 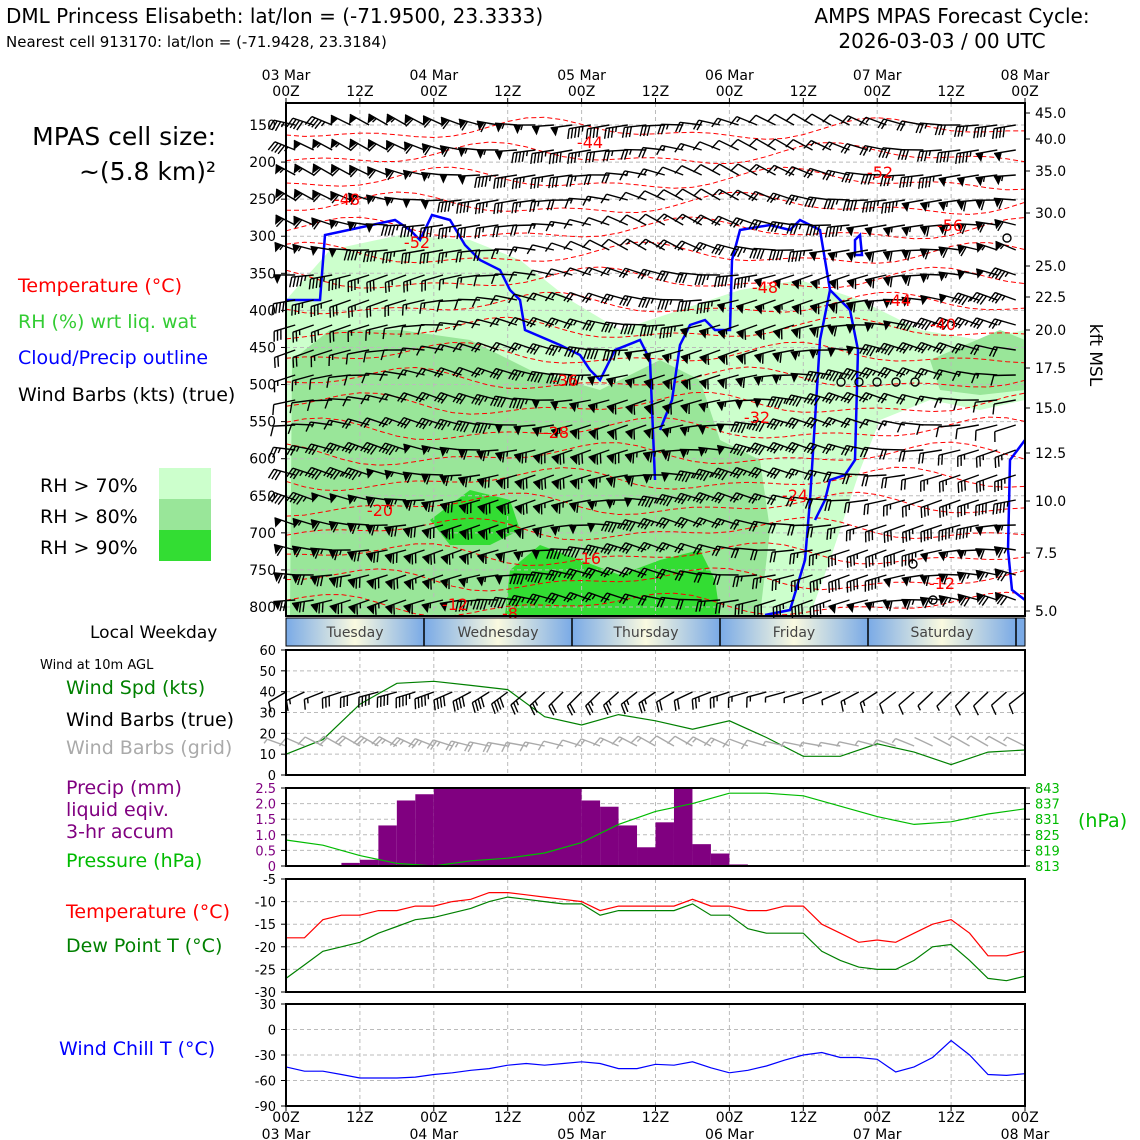 What do you see at coordinates (655, 935) in the screenshot?
I see `panel-frame` at bounding box center [655, 935].